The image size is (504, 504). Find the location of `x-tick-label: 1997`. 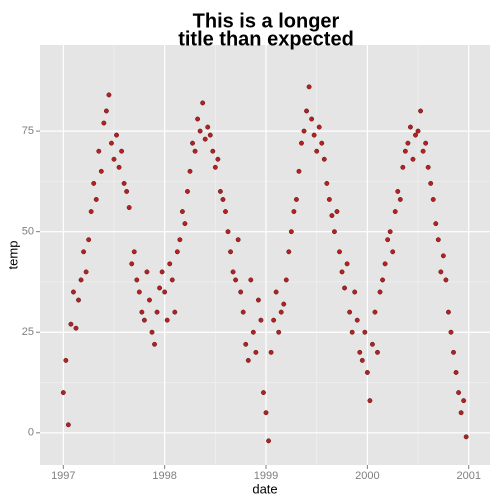

x-tick-label: 1997 is located at coordinates (63, 476).